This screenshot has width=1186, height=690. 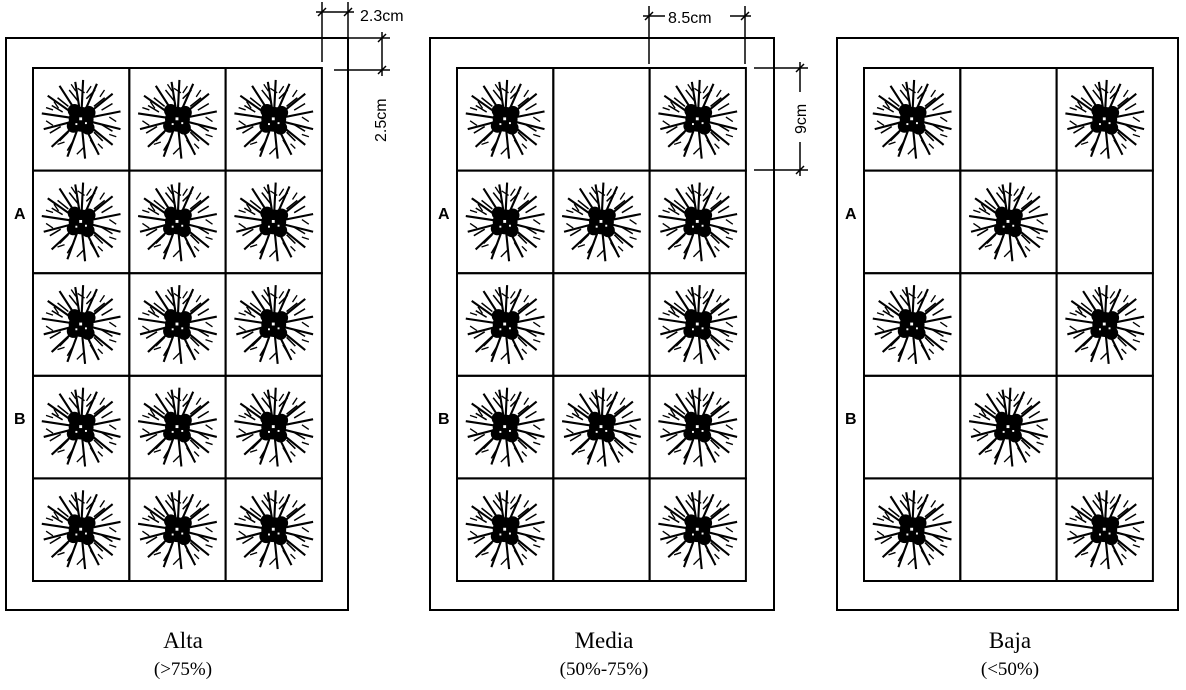 What do you see at coordinates (1010, 640) in the screenshot?
I see `caption-baja-title: Baja` at bounding box center [1010, 640].